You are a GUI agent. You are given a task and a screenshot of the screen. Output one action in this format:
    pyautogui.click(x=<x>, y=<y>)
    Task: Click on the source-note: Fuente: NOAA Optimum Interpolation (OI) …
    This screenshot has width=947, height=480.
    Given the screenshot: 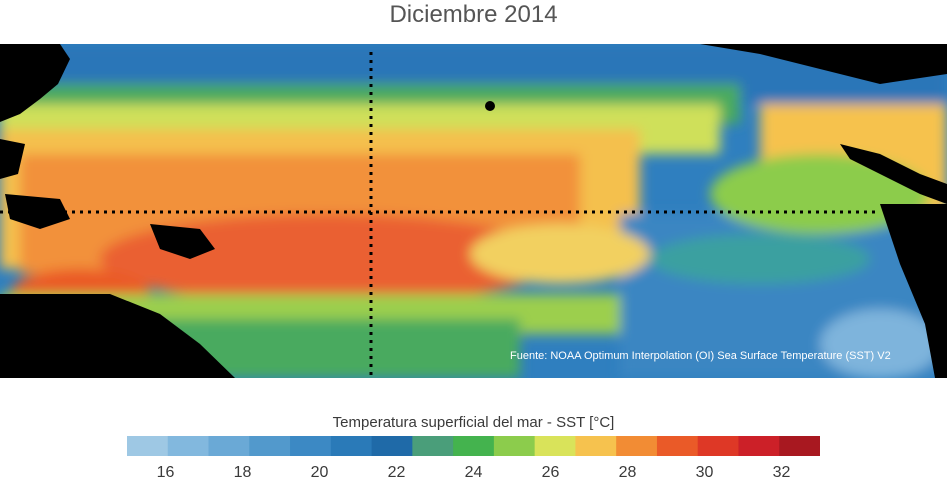 What is the action you would take?
    pyautogui.click(x=700, y=356)
    